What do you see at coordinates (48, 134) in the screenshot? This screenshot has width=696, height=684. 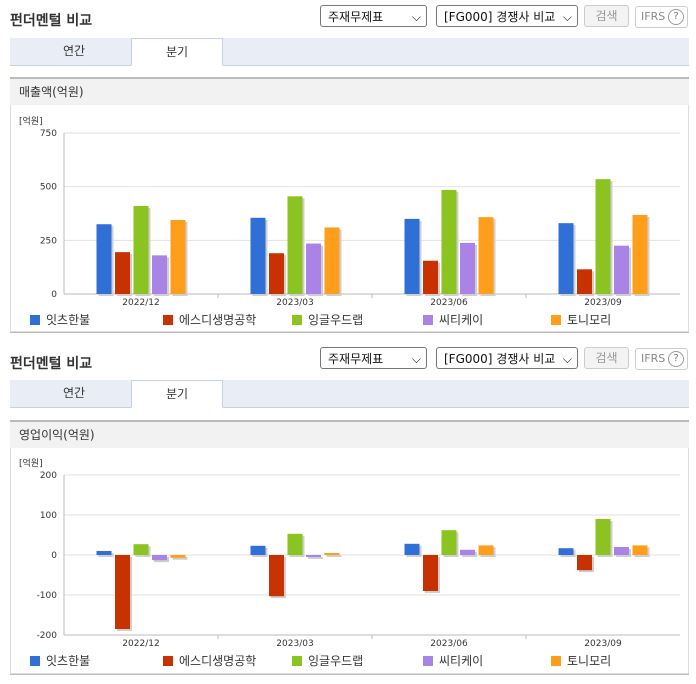 I see `y-tick-label: 750` at bounding box center [48, 134].